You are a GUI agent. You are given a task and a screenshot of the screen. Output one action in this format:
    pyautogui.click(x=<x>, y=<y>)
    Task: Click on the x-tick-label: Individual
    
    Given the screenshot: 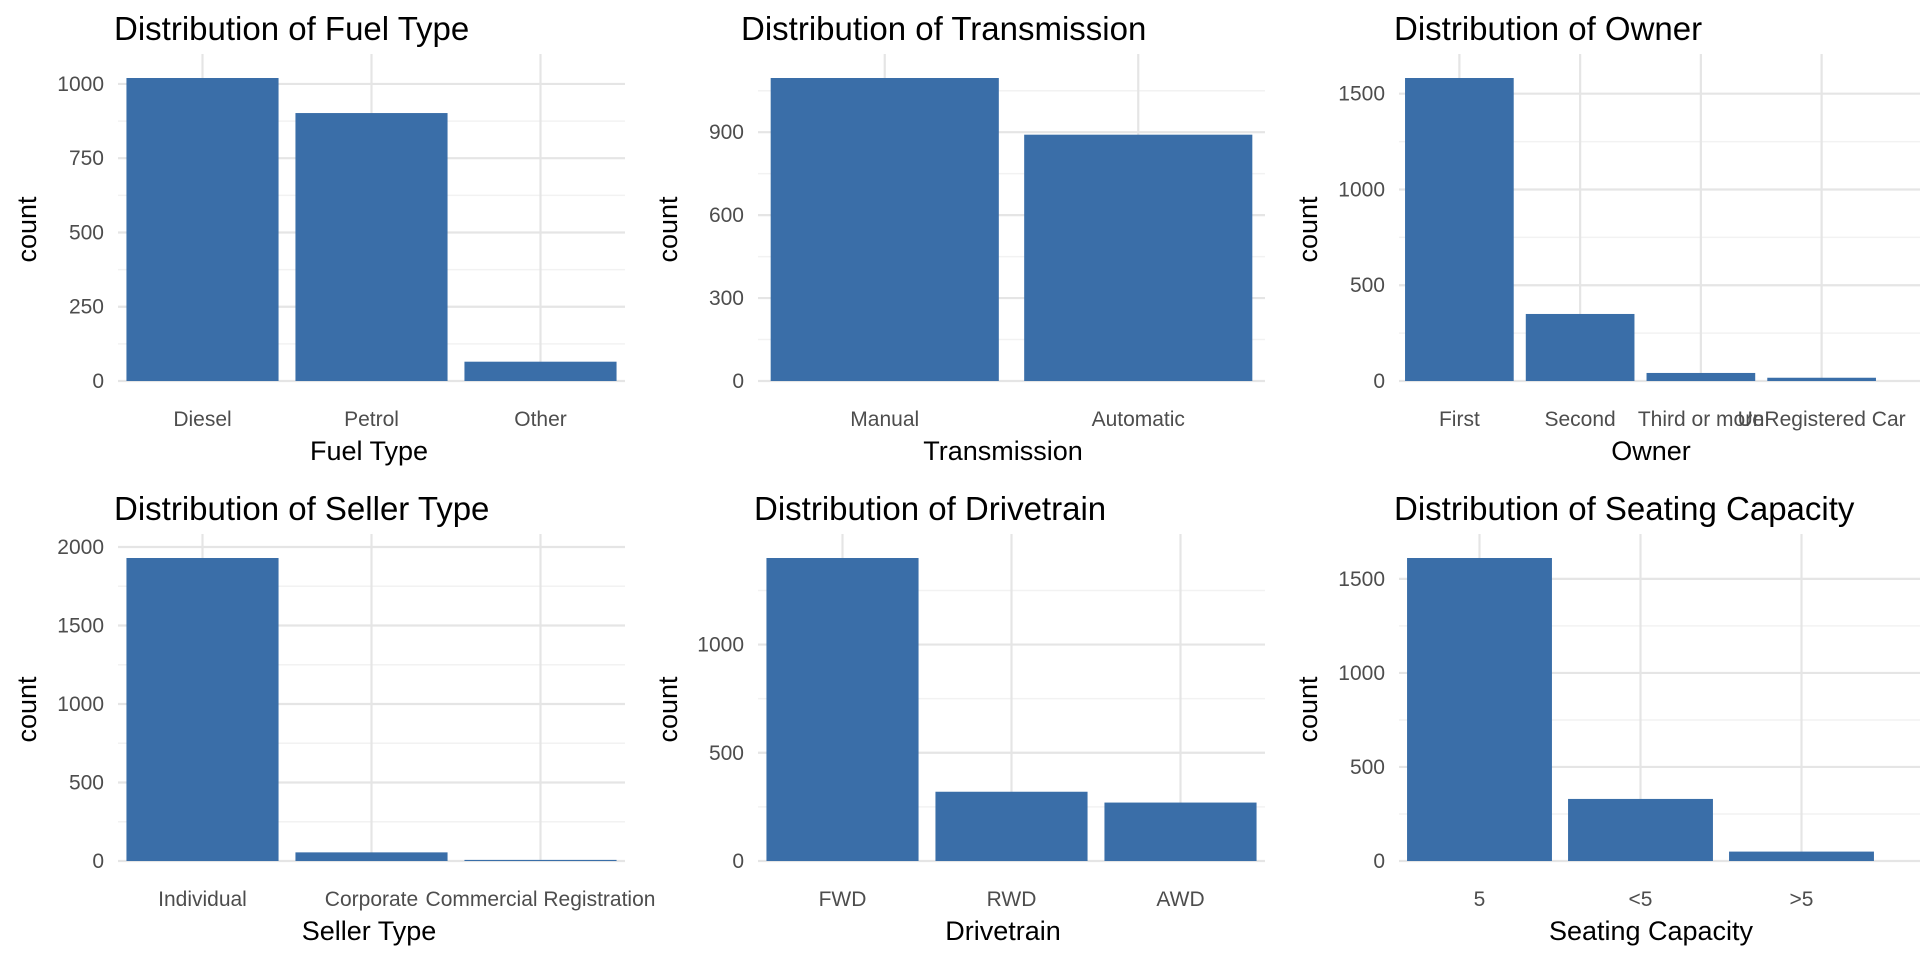 What is the action you would take?
    pyautogui.click(x=202, y=899)
    